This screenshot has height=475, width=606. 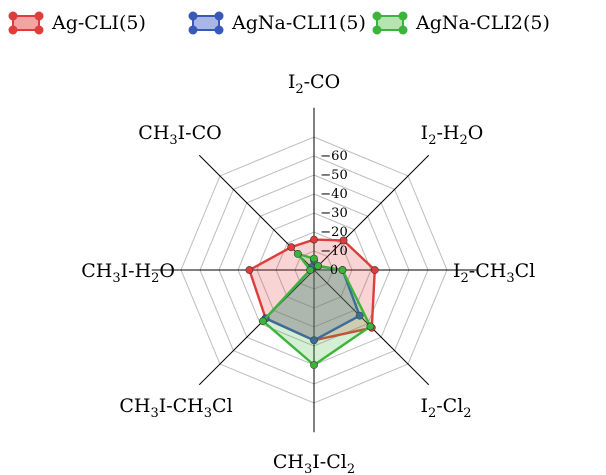 I want to click on axis-label-ch3i-co: CH3I-CO, so click(x=179, y=135).